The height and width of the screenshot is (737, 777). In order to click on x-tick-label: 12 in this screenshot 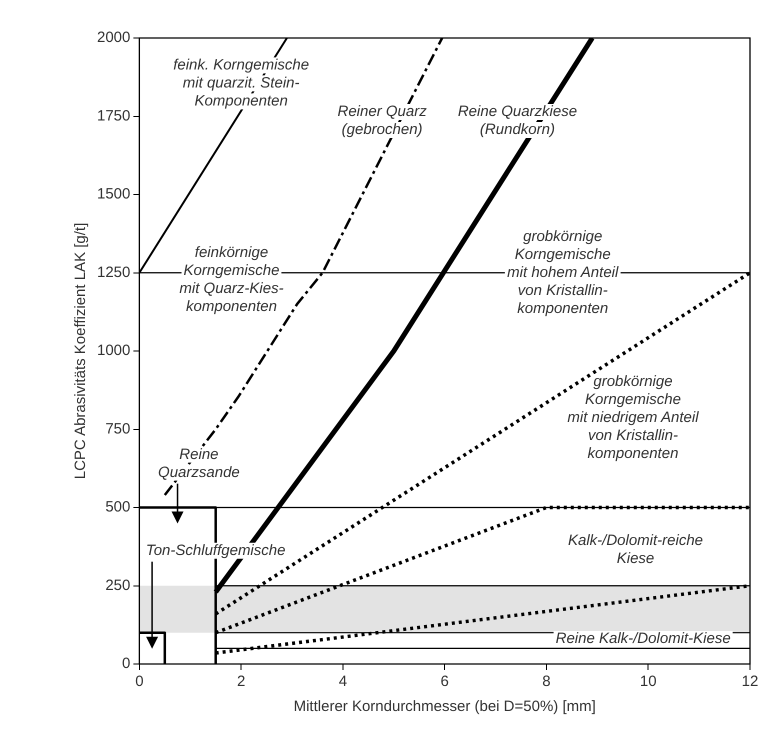, I will do `click(750, 681)`.